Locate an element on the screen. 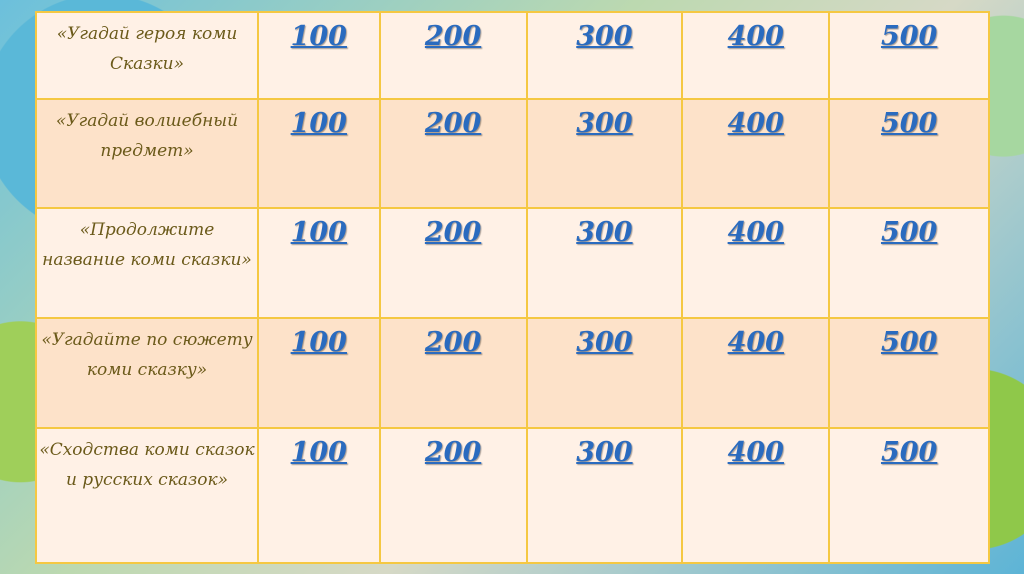 Image resolution: width=1024 pixels, height=574 pixels. category-label: «Угадай волшебный предмет» is located at coordinates (147, 153).